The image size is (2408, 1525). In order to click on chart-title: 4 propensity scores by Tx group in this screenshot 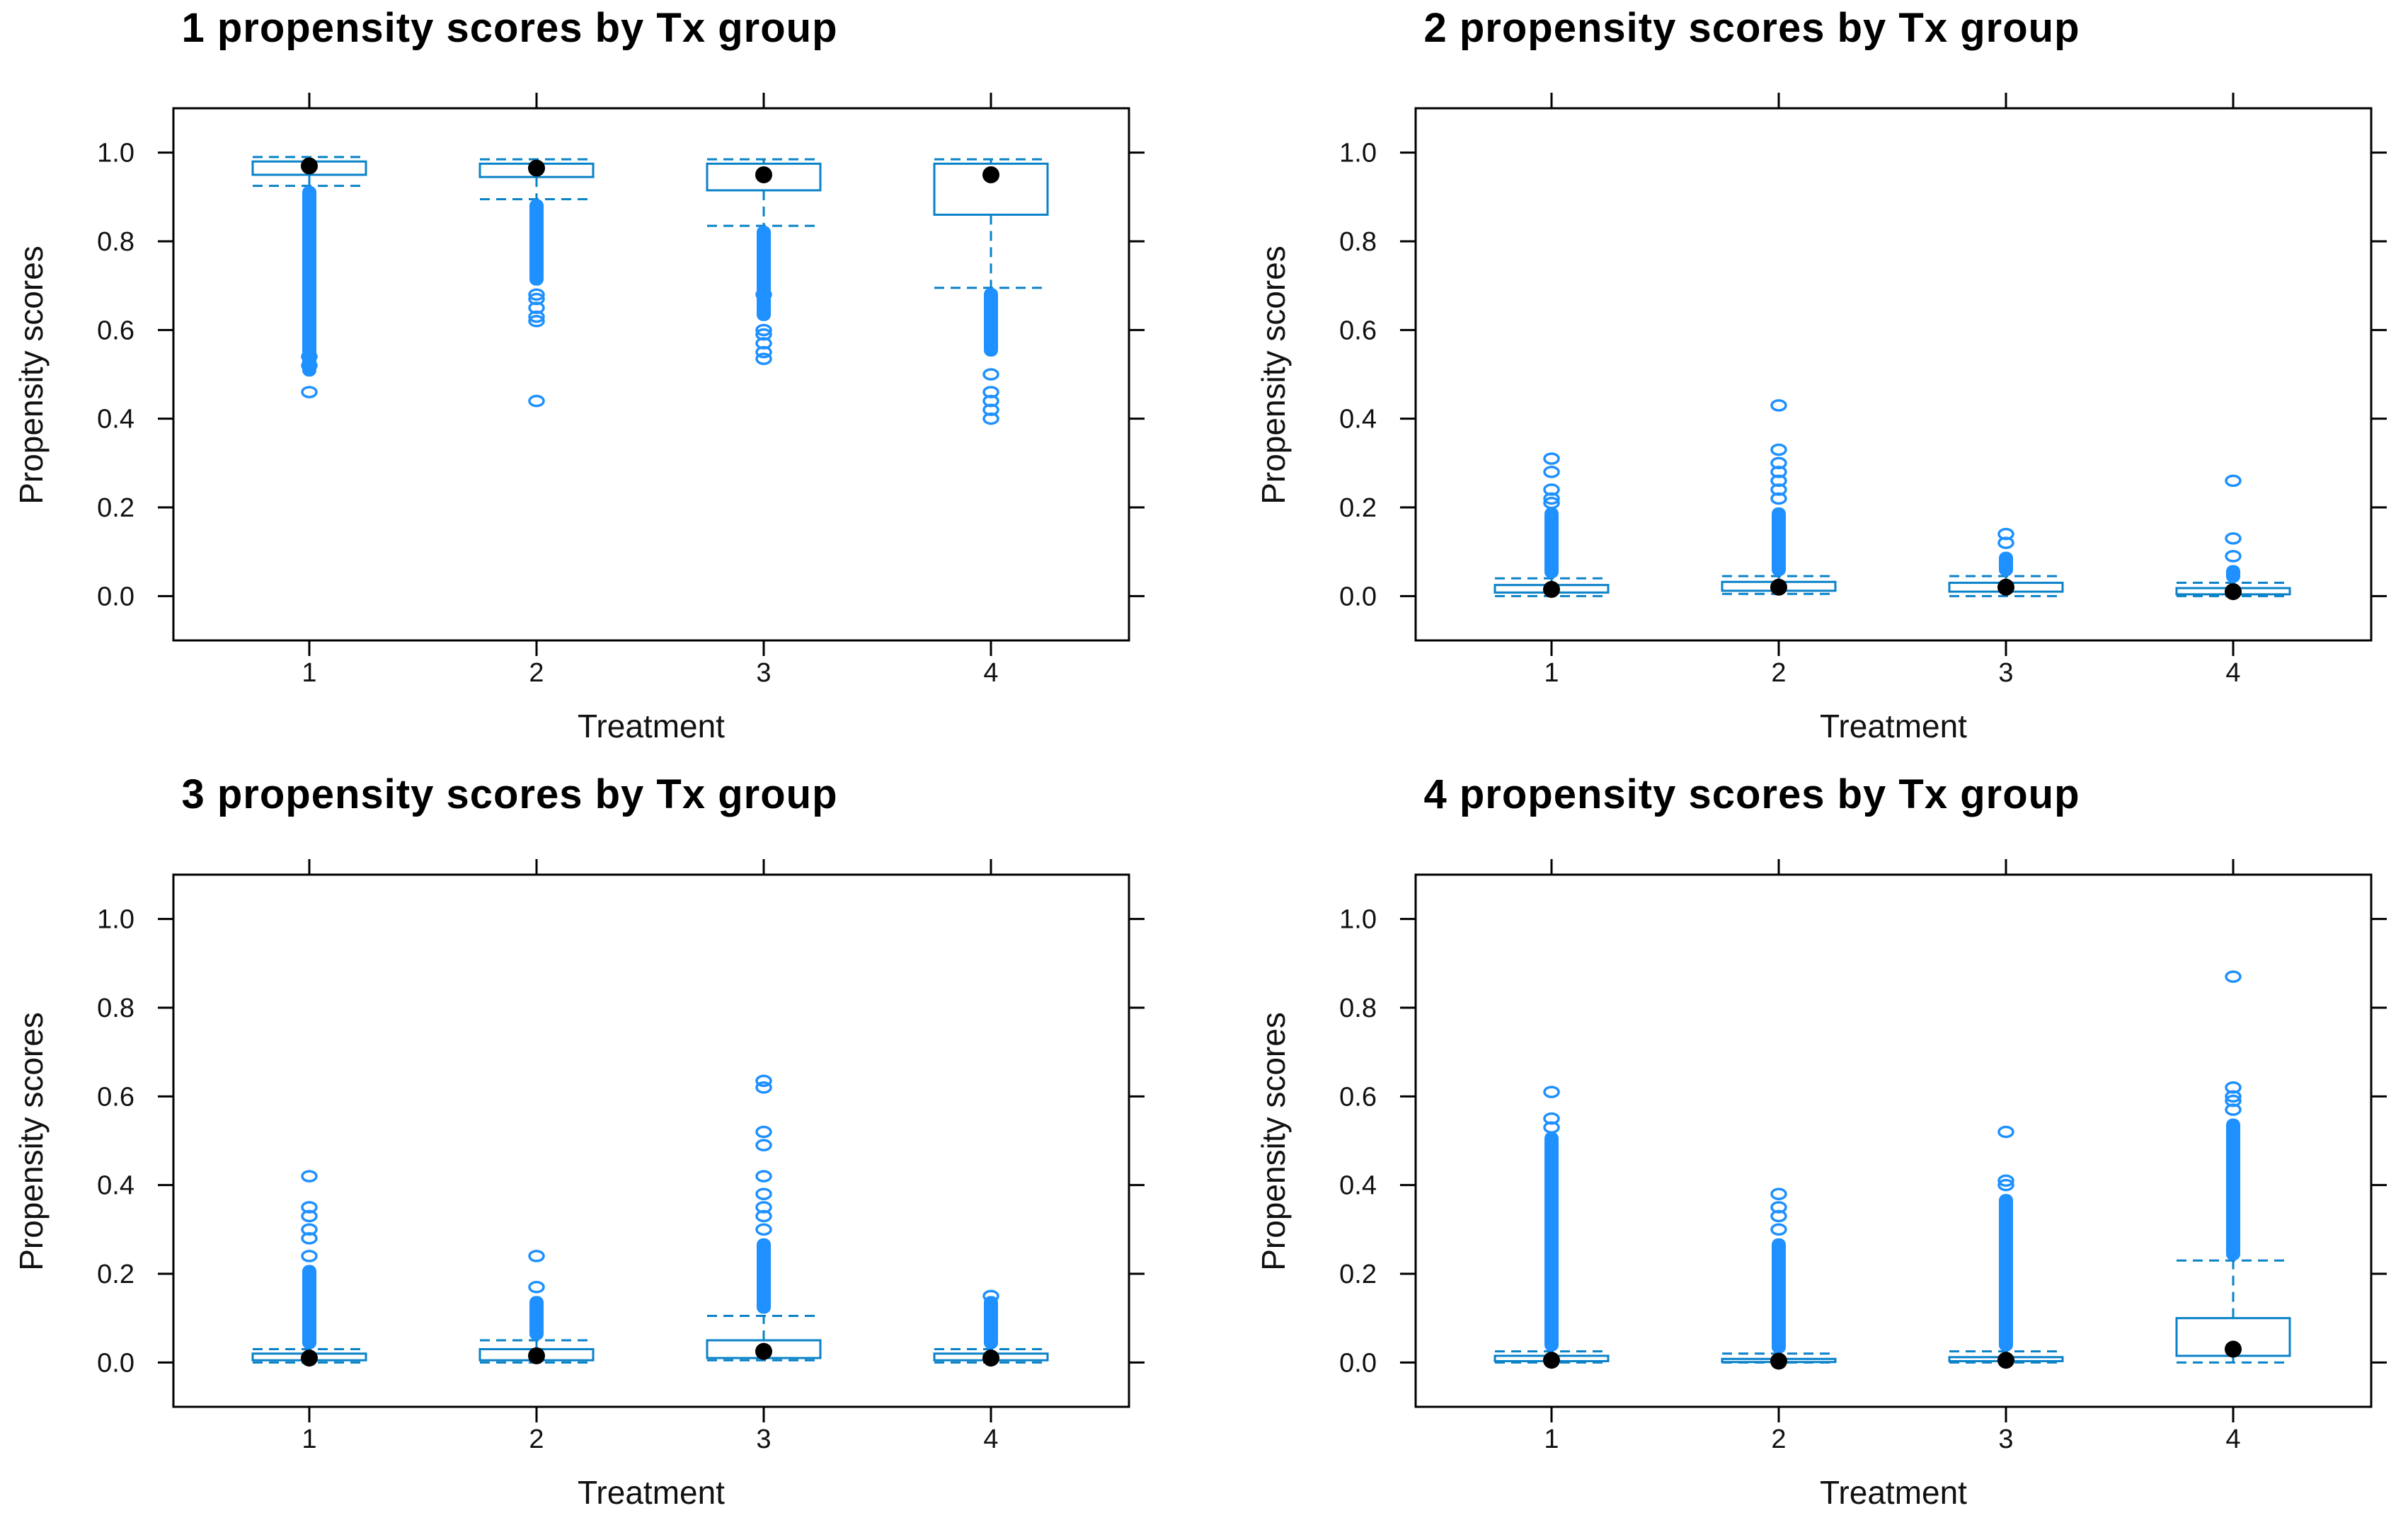, I will do `click(1751, 794)`.